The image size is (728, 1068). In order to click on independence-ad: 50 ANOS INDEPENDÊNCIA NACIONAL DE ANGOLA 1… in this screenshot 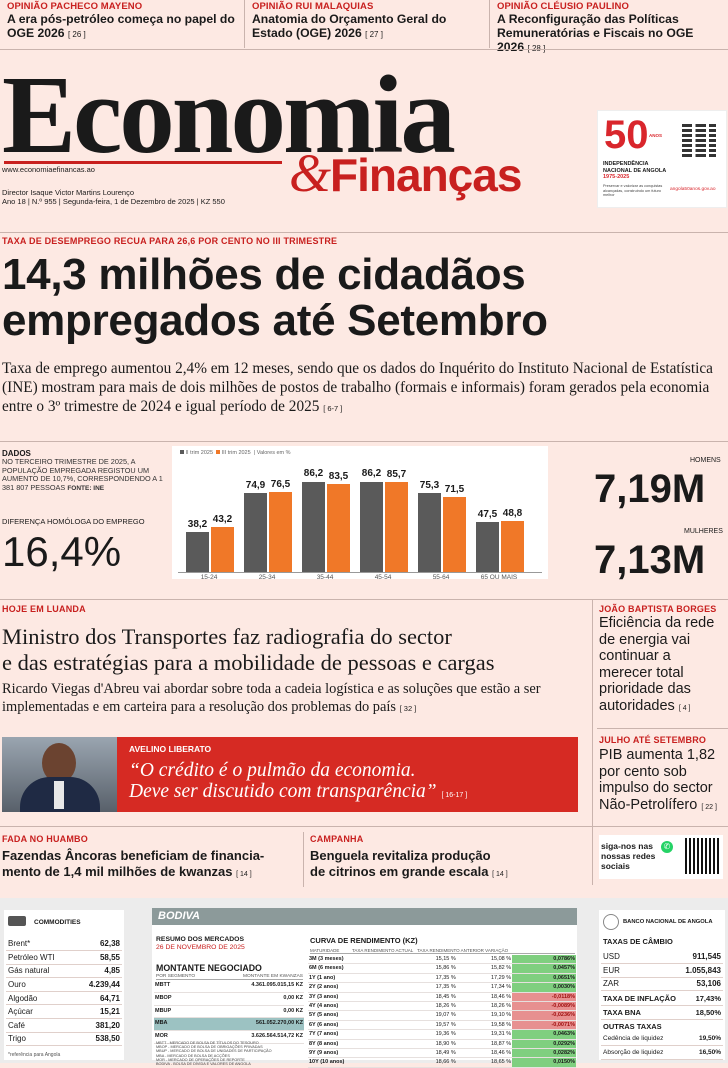, I will do `click(662, 159)`.